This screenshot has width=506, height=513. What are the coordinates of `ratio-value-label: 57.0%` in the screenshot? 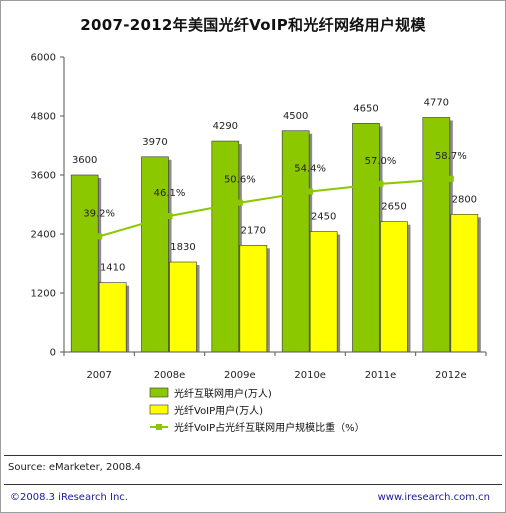 It's located at (381, 161).